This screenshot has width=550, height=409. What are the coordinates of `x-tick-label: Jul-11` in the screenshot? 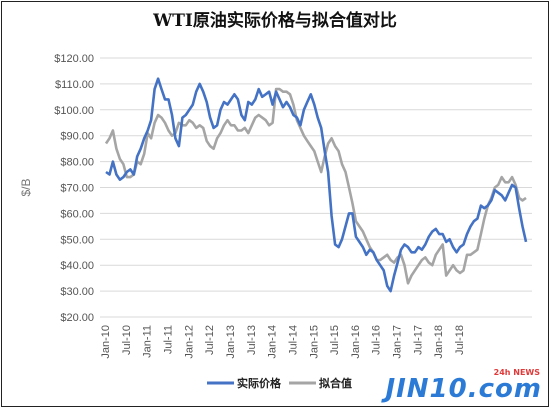 It's located at (168, 339).